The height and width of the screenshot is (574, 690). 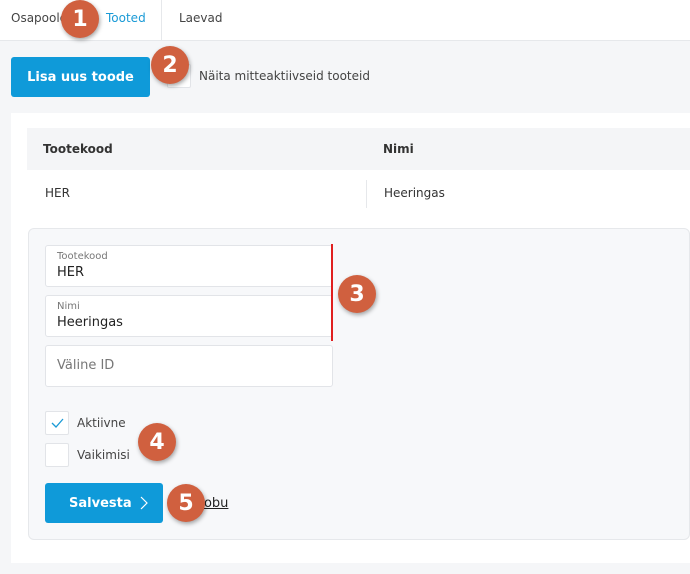 I want to click on save-button-label: Salvesta, so click(x=100, y=503).